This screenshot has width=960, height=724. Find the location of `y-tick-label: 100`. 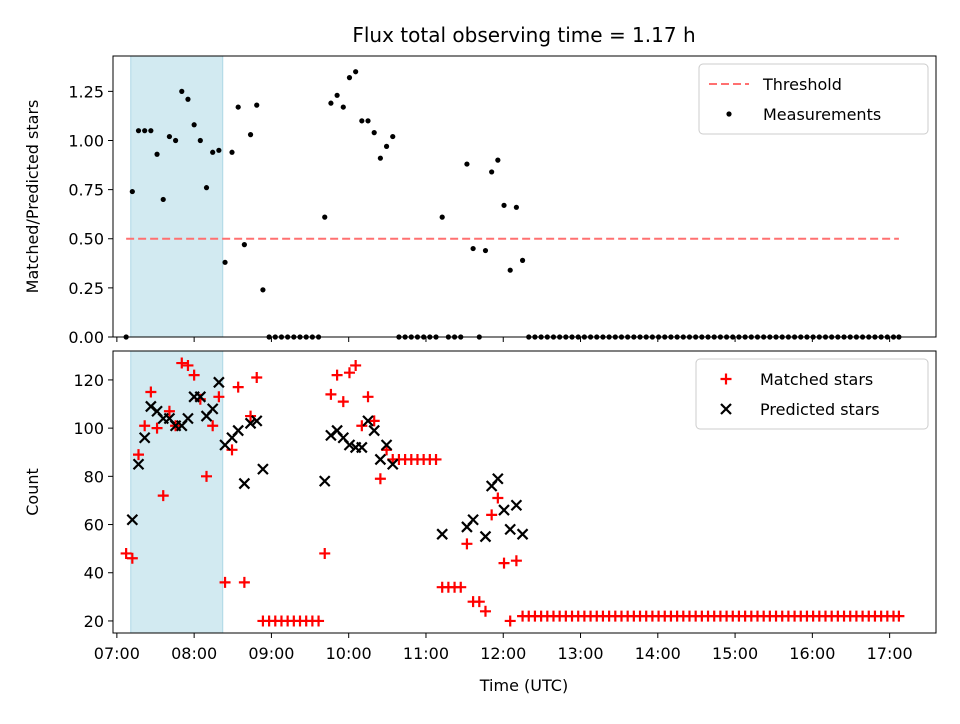

y-tick-label: 100 is located at coordinates (88, 428).